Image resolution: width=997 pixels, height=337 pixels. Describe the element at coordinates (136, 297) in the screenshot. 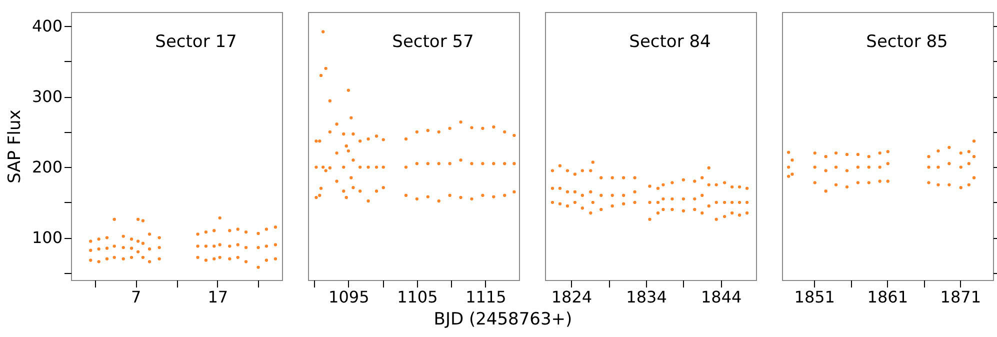

I see `x-tick-label: 7` at that location.